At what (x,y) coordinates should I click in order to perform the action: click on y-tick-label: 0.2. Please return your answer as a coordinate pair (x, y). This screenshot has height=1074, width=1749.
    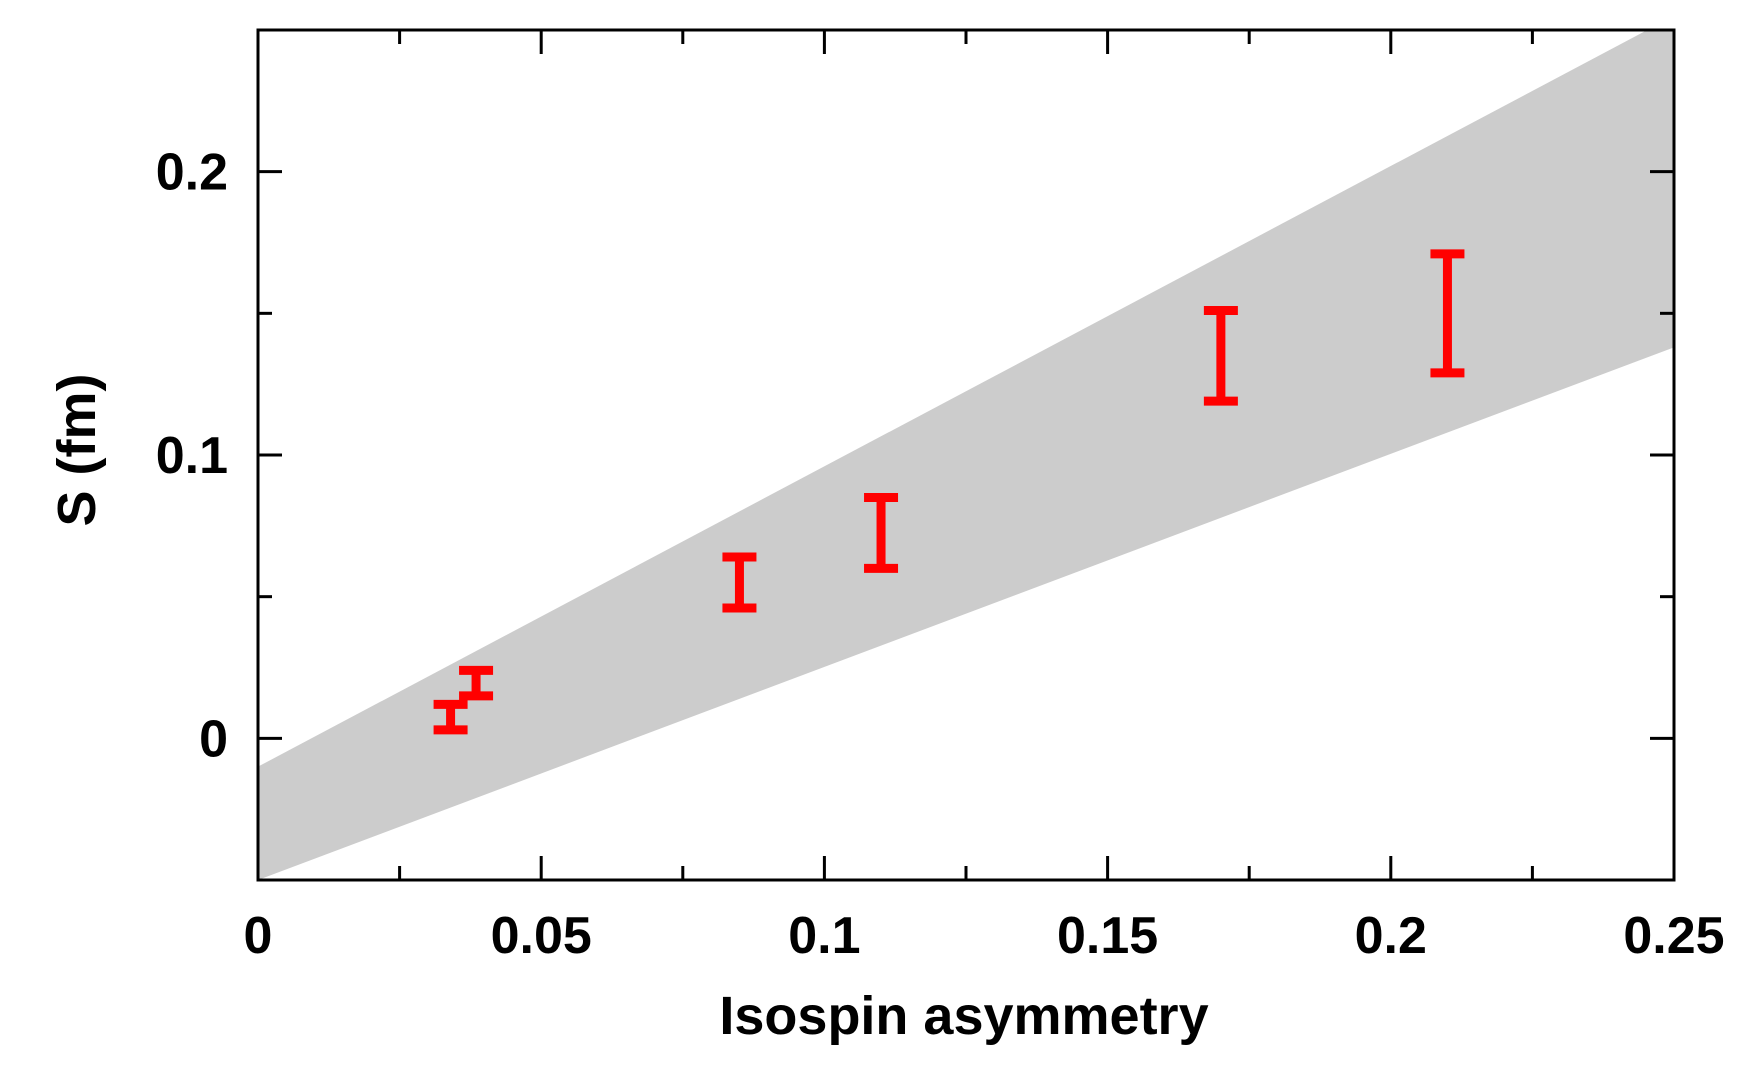
    Looking at the image, I should click on (192, 173).